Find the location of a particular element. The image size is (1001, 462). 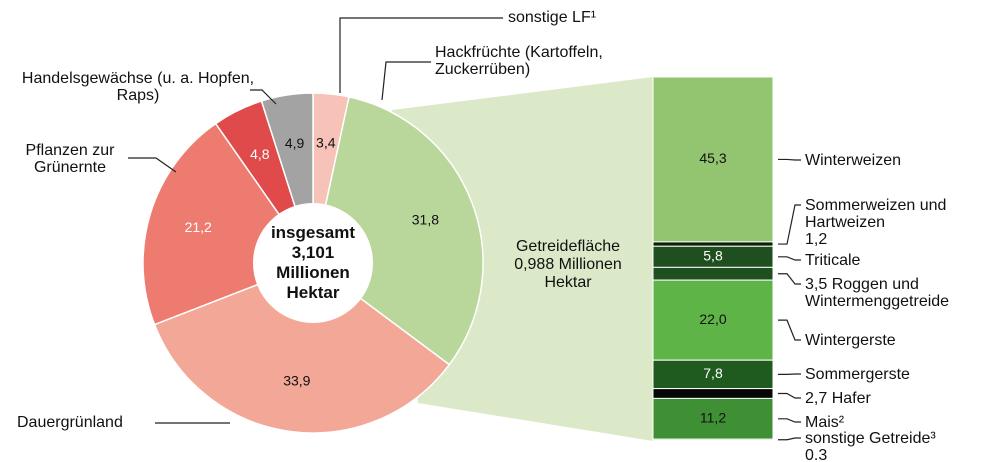

value-label: 4,8 is located at coordinates (260, 154).